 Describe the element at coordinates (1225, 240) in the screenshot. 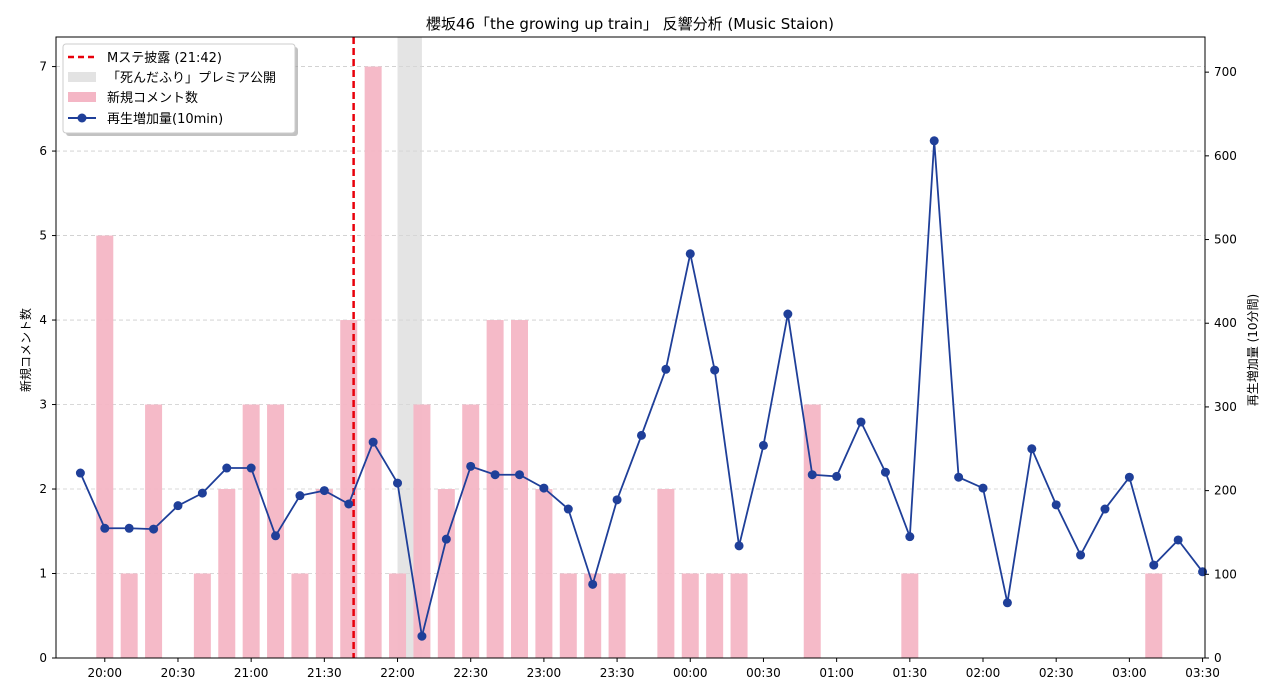

I see `y-right-tick-label: 500` at that location.